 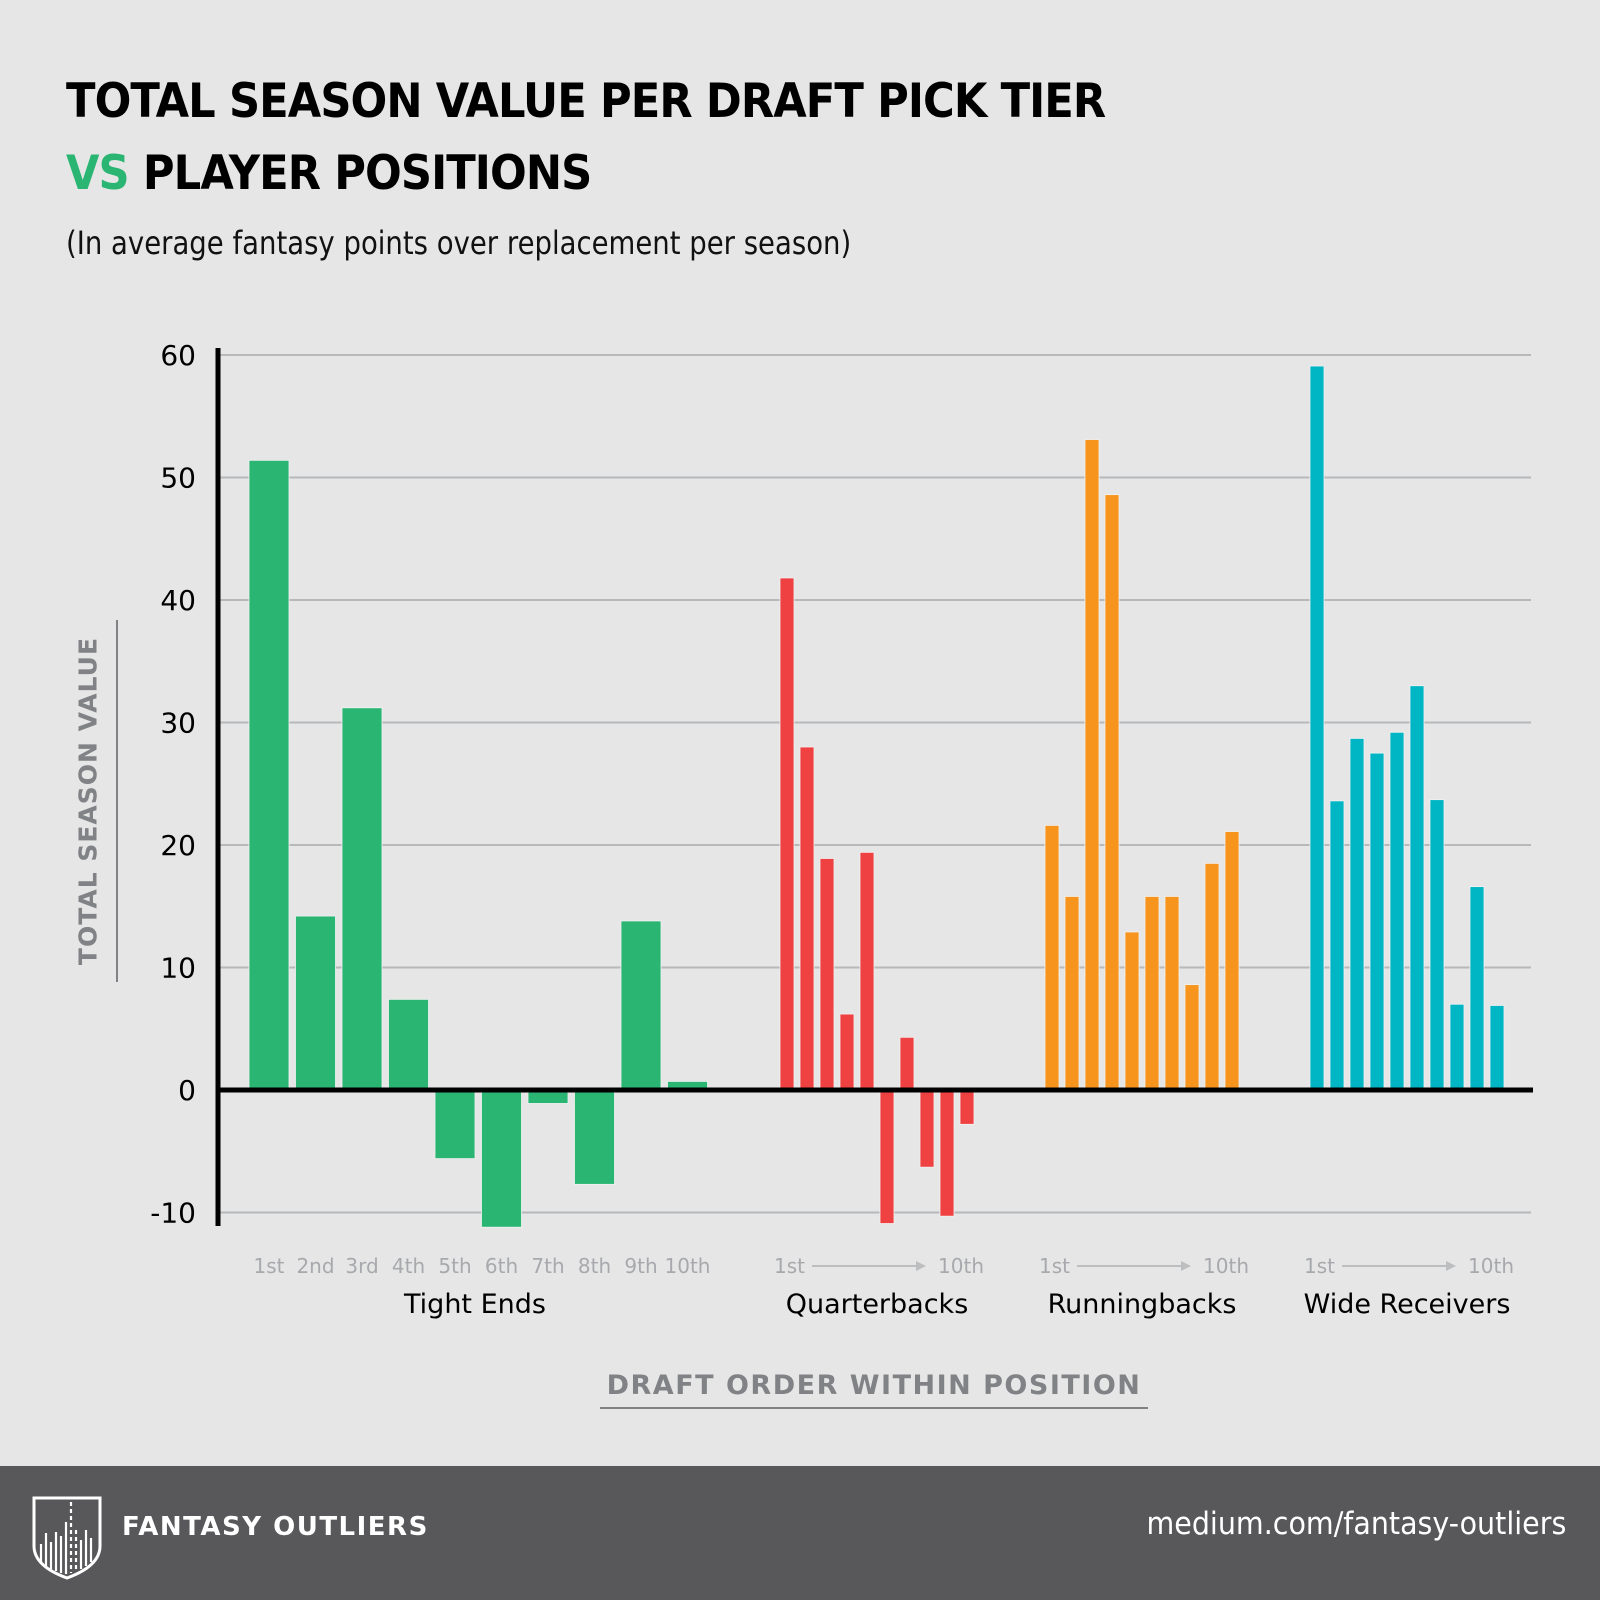 What do you see at coordinates (173, 784) in the screenshot?
I see `y-tick-labels: 60 50 40 30 20 10 0 -10` at bounding box center [173, 784].